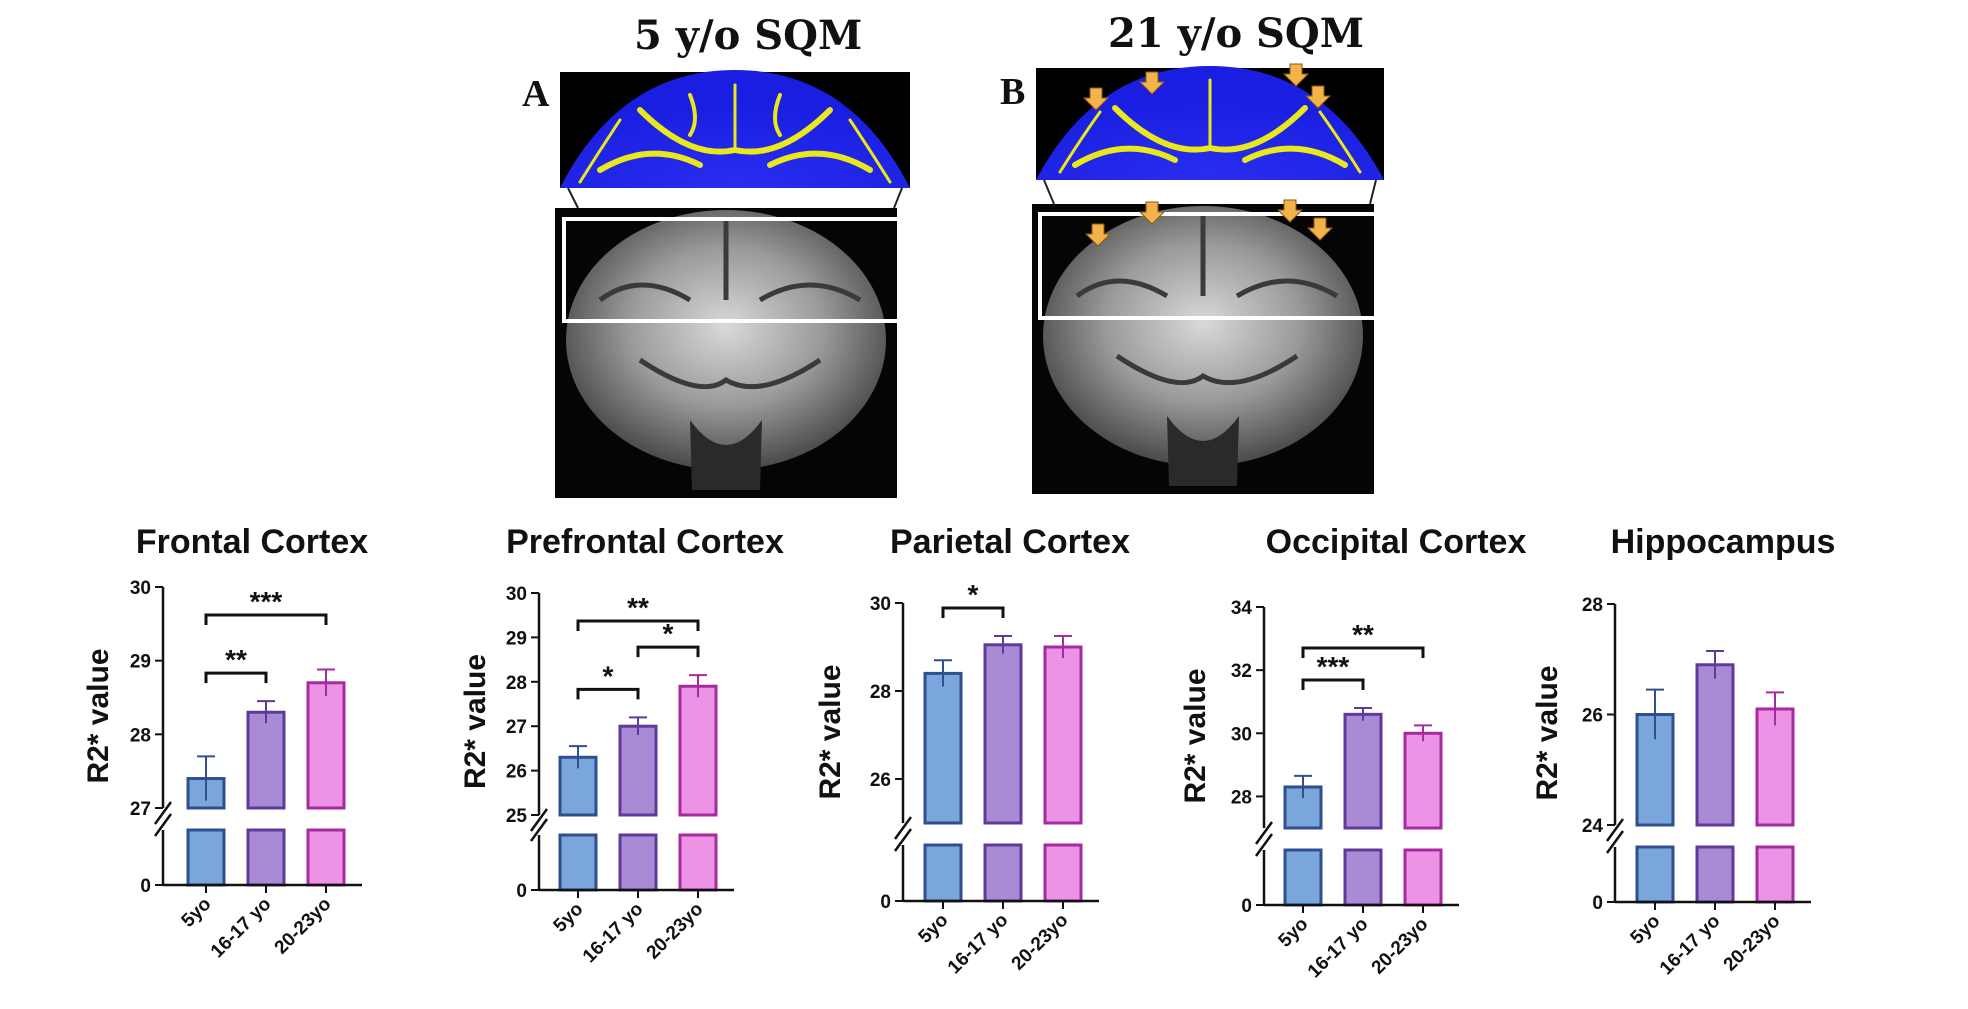 The height and width of the screenshot is (1009, 1968). I want to click on chart-title: Frontal Cortex, so click(252, 542).